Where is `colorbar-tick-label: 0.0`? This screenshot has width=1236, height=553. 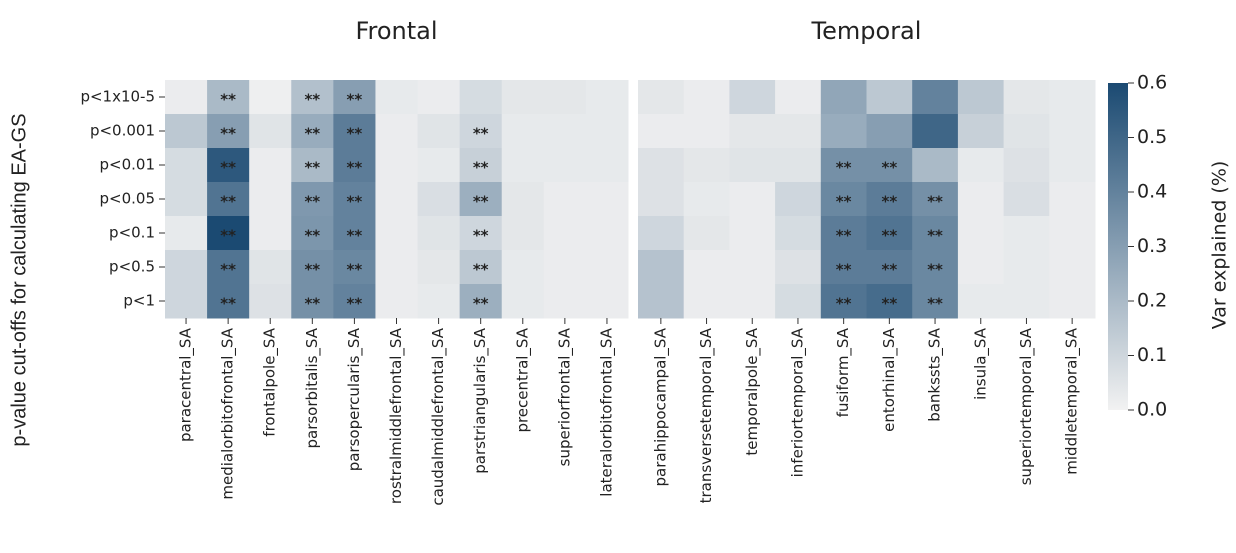 colorbar-tick-label: 0.0 is located at coordinates (1152, 410).